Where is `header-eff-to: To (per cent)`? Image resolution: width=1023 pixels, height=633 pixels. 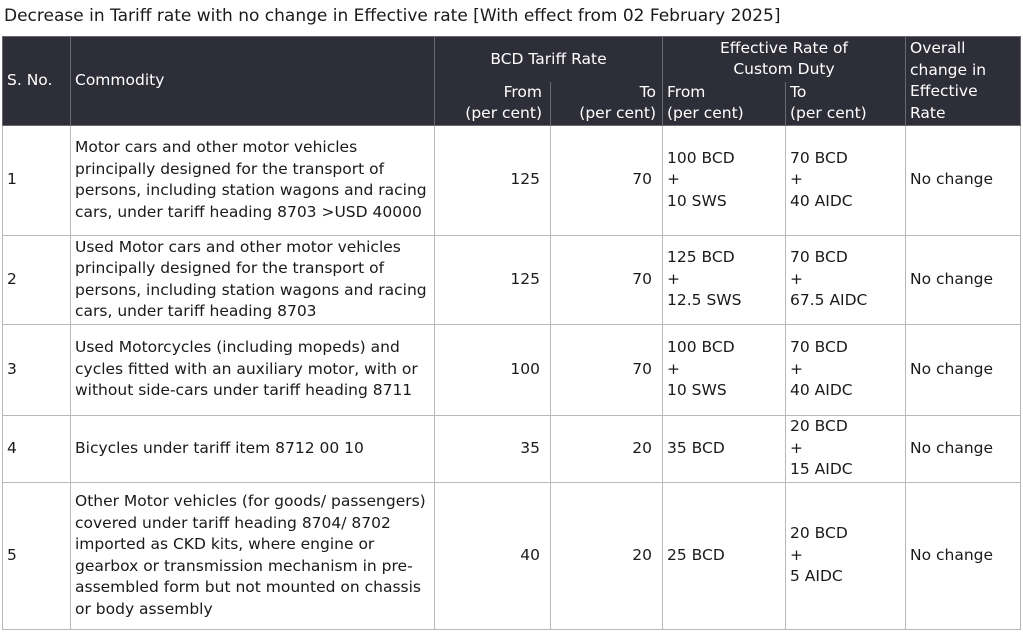 header-eff-to: To (per cent) is located at coordinates (845, 103).